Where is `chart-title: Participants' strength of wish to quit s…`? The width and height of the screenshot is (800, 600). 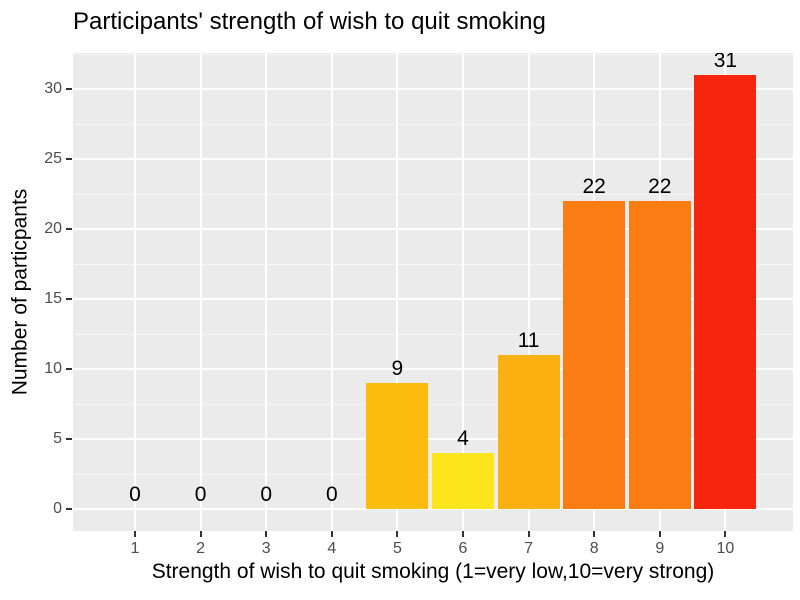 chart-title: Participants' strength of wish to quit s… is located at coordinates (309, 21).